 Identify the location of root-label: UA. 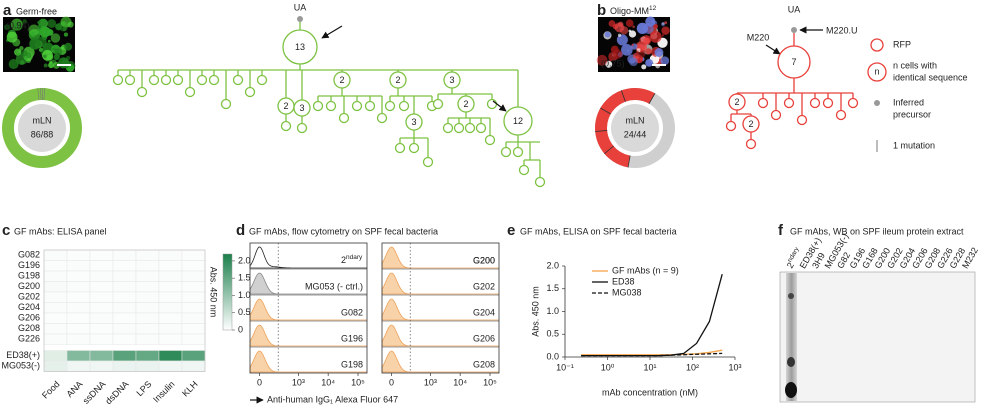
(794, 9).